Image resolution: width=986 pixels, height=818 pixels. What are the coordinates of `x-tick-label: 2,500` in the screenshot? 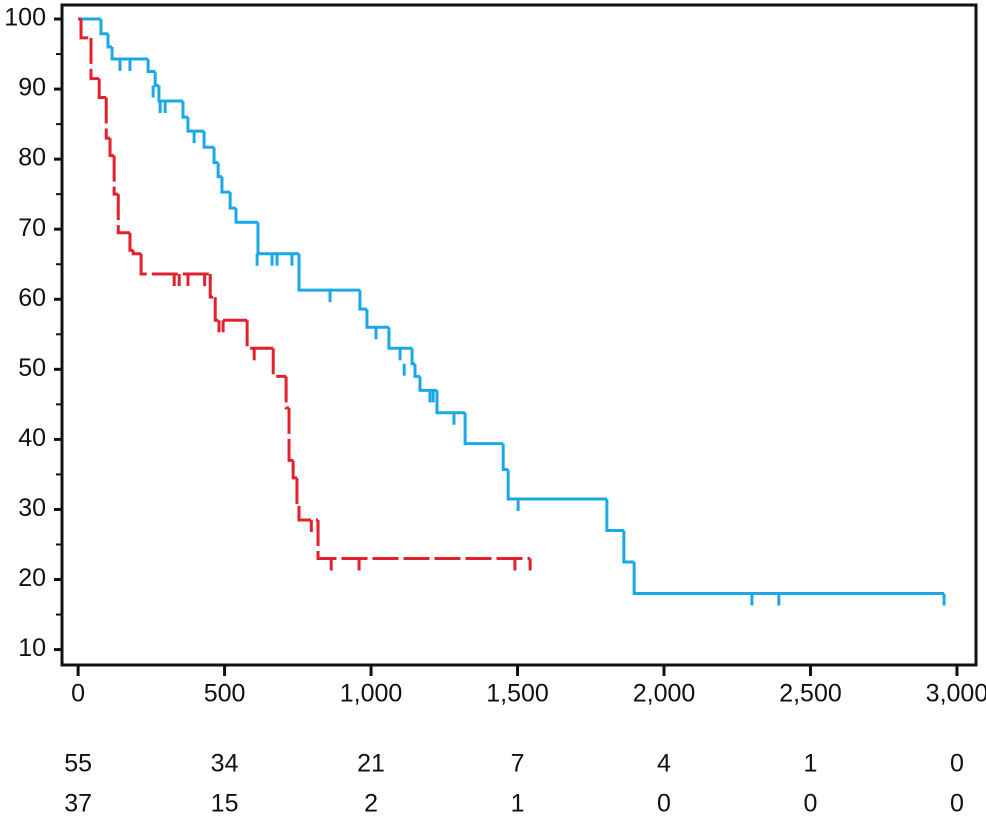 It's located at (810, 694).